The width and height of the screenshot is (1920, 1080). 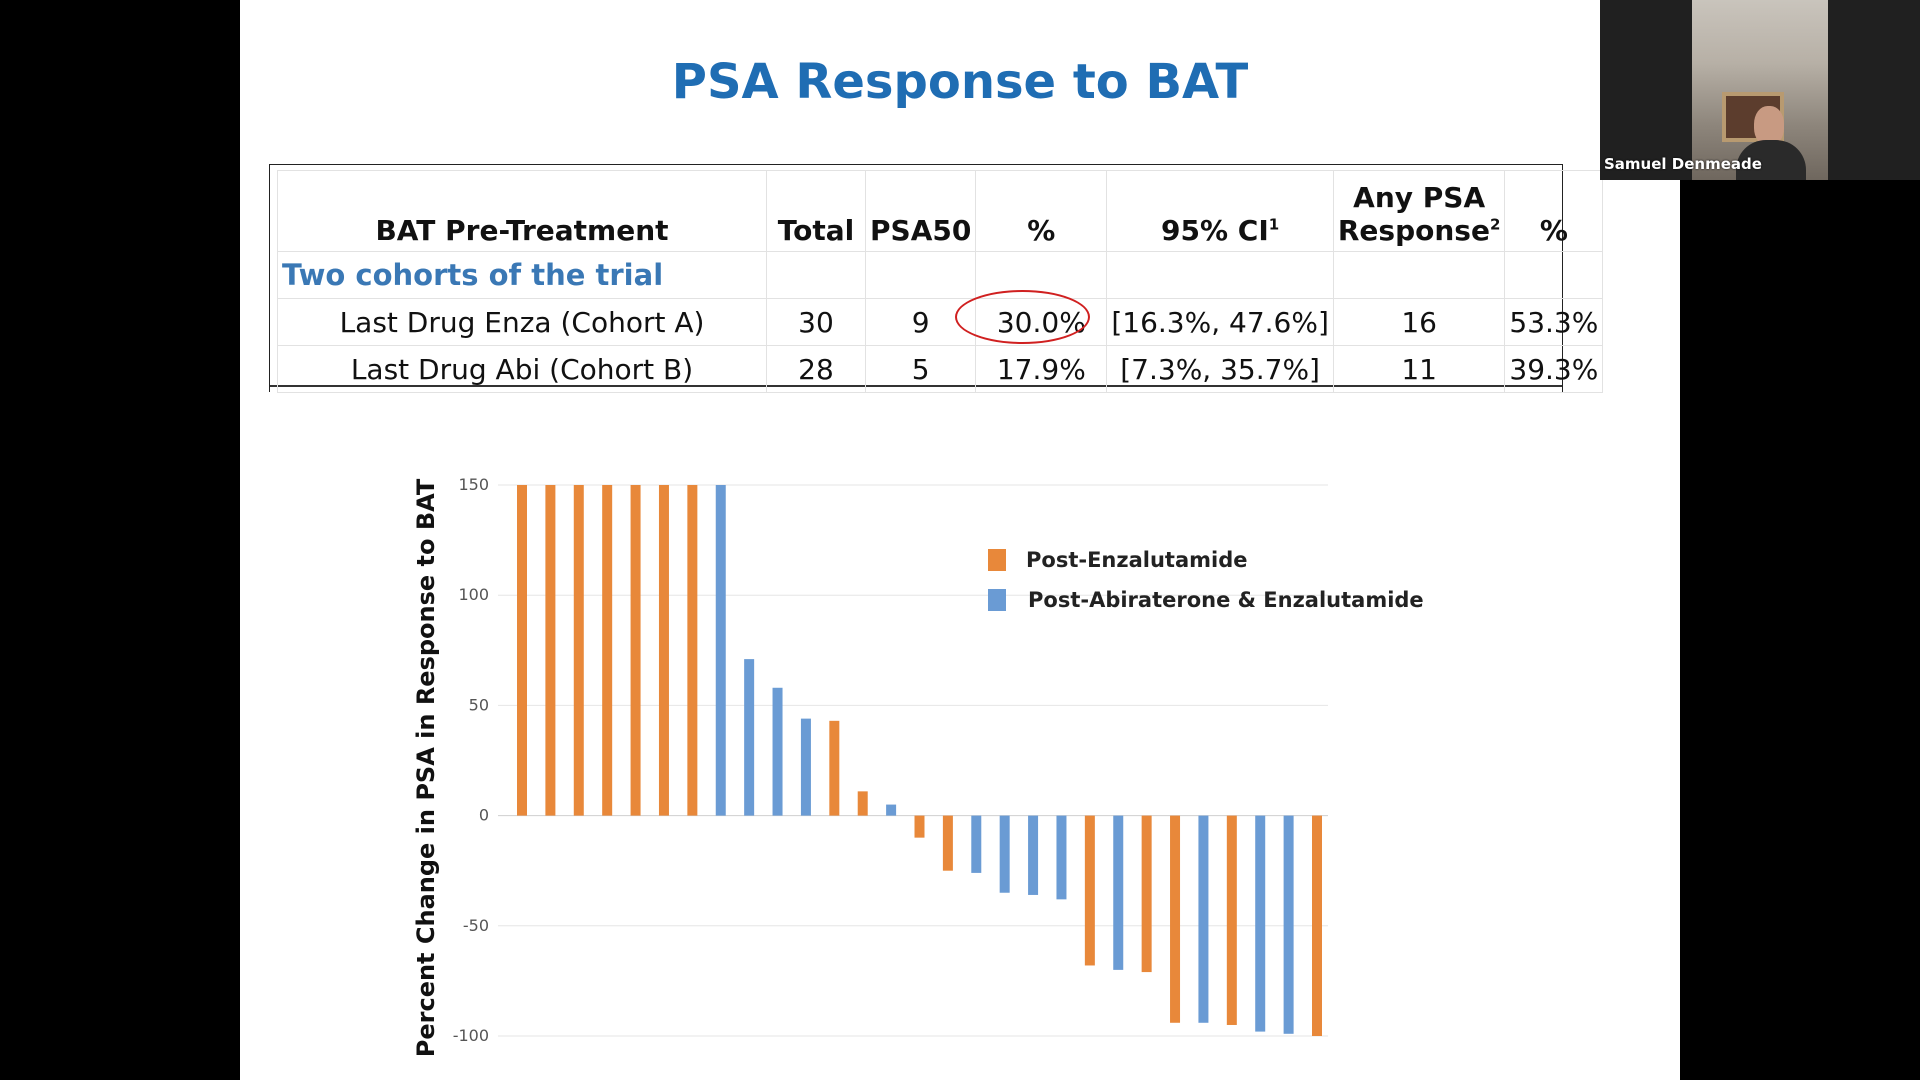 What do you see at coordinates (997, 600) in the screenshot?
I see `legend-swatch-abiraterone-enzalutamide` at bounding box center [997, 600].